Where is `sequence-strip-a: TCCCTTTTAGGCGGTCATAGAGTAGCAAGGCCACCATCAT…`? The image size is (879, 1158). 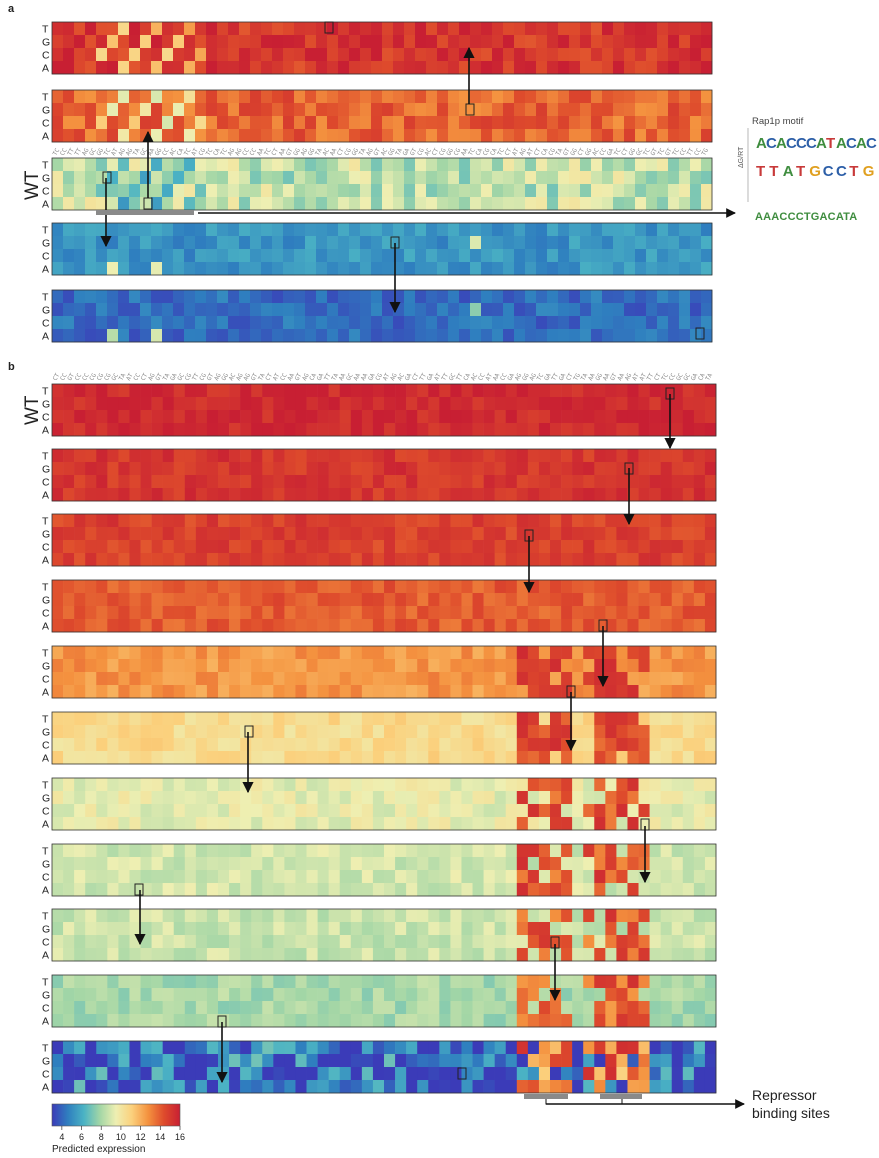
sequence-strip-a: TCCCTTTTAGGCGGTCATAGAGTAGCAAGGCCACCATCAT… is located at coordinates (381, 152).